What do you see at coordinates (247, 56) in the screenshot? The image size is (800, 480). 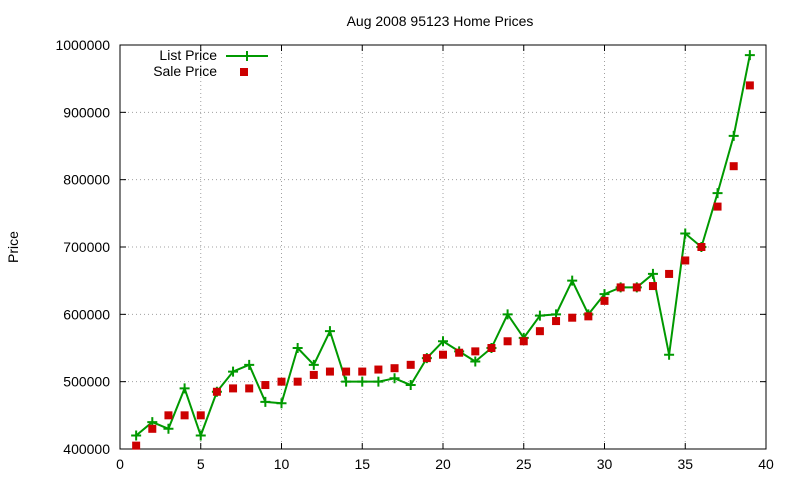 I see `legend-marker-list-price` at bounding box center [247, 56].